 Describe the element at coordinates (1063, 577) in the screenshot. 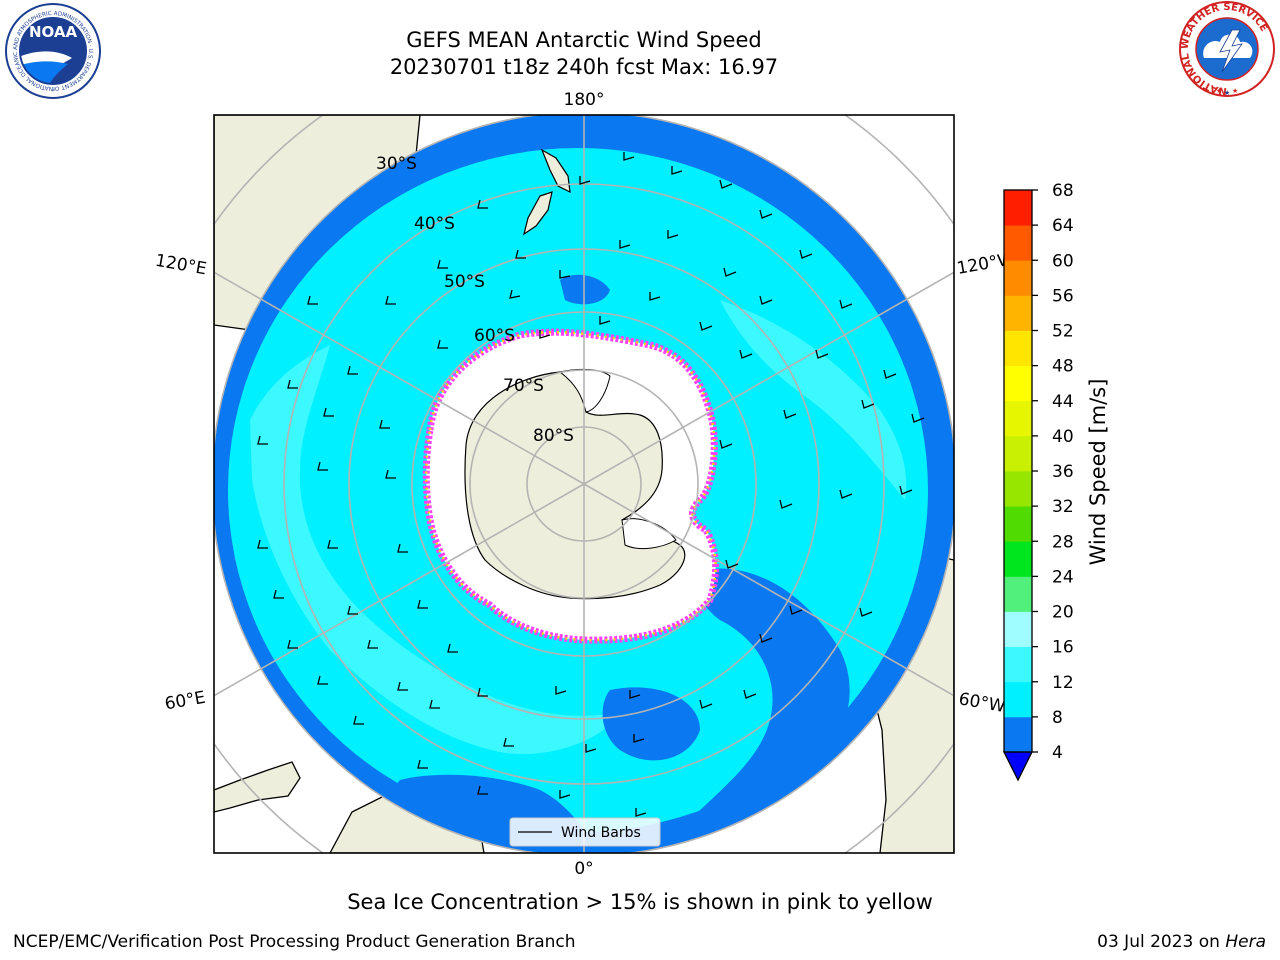

I see `colorbar-tick-label: 24` at that location.